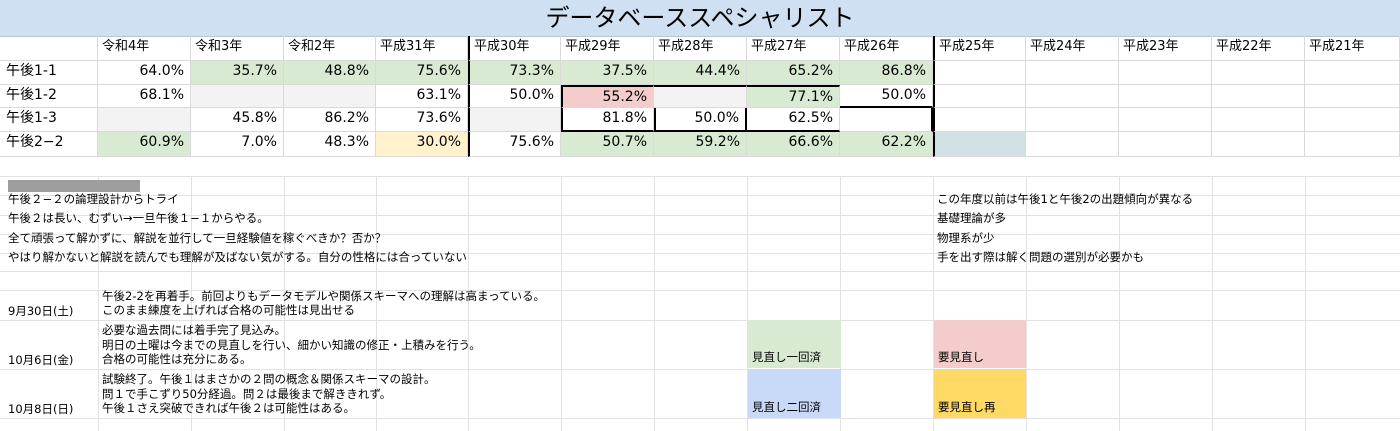 This screenshot has width=1400, height=431. I want to click on header-cell: 平成24年, so click(1072, 48).